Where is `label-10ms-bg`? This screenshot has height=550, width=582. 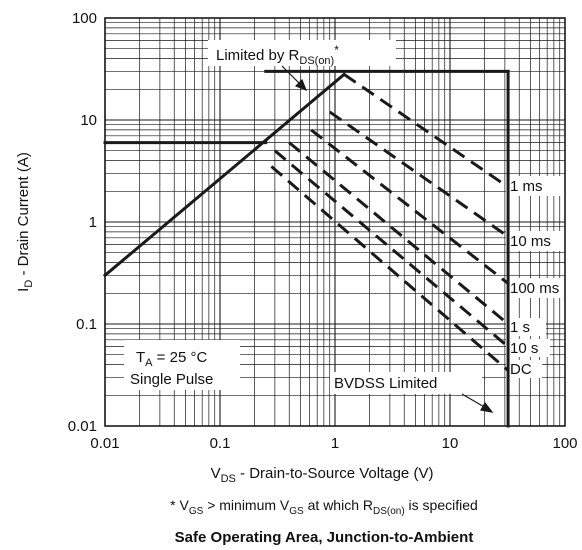 label-10ms-bg is located at coordinates (536, 241).